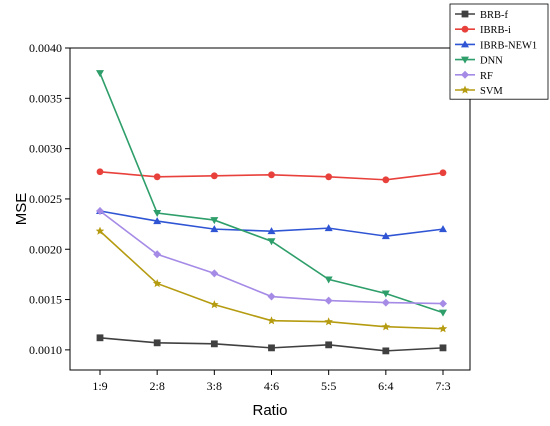  I want to click on x-tick-label: 5:5, so click(328, 386).